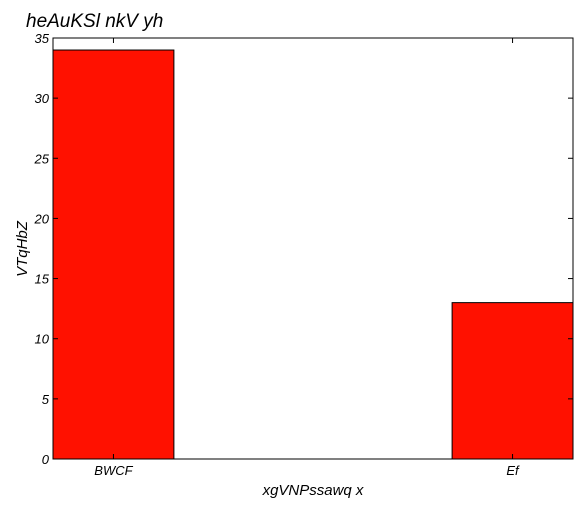 This screenshot has width=584, height=511. What do you see at coordinates (512, 381) in the screenshot?
I see `bar-Ef` at bounding box center [512, 381].